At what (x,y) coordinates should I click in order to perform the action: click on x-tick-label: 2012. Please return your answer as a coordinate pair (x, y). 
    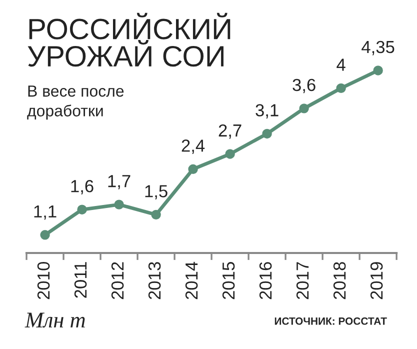
    Looking at the image, I should click on (117, 281).